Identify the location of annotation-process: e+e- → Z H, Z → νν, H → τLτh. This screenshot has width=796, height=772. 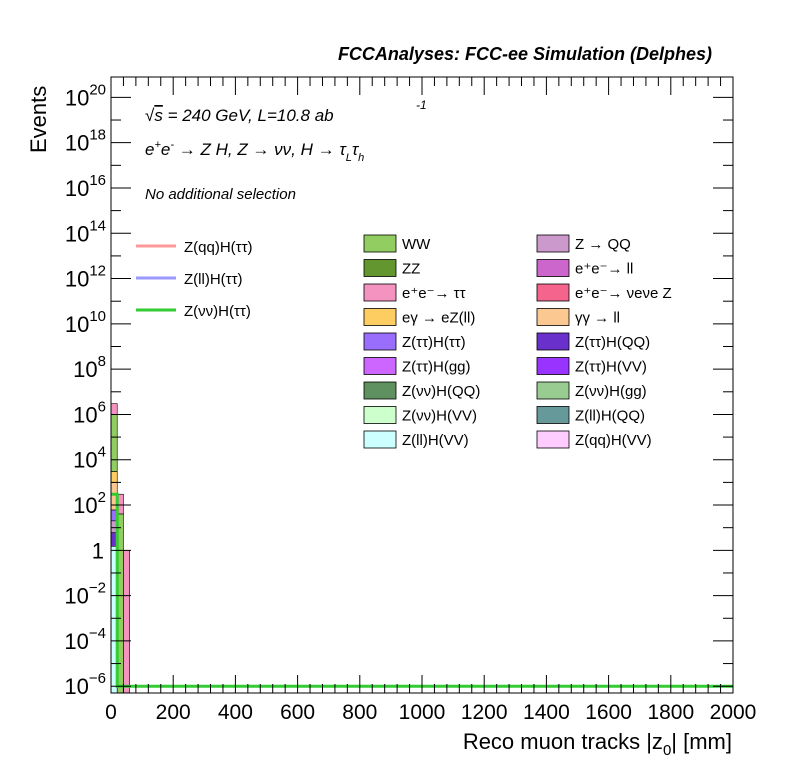
(254, 151).